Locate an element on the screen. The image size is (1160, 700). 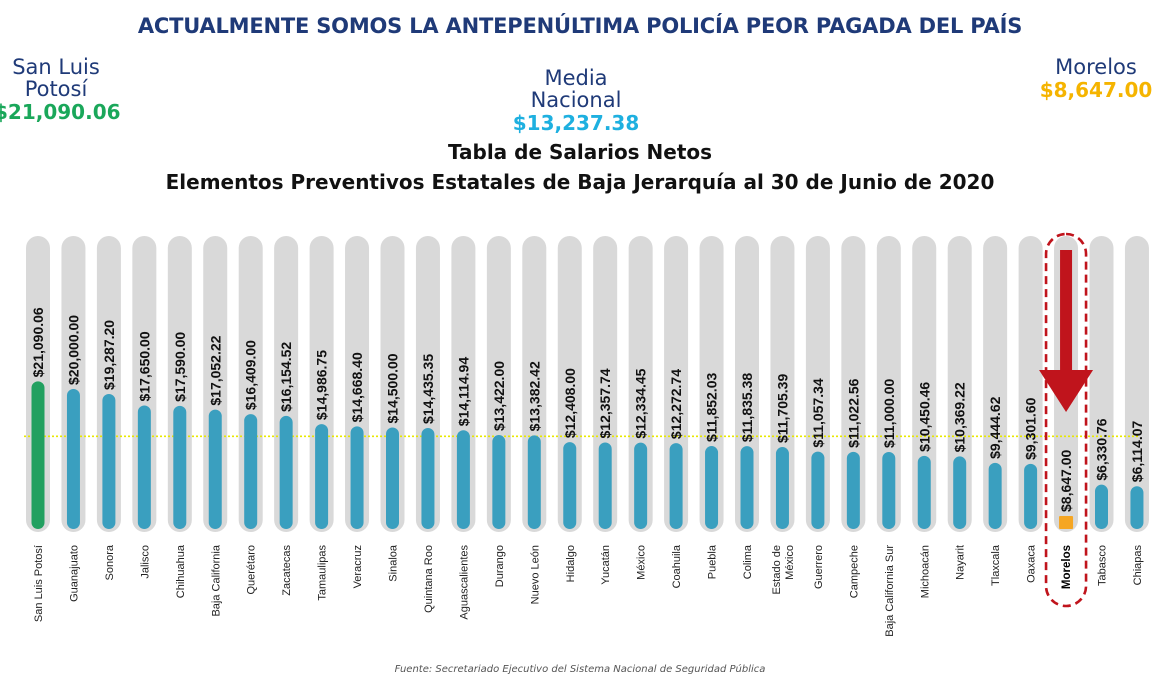
average-callout-label: Media Nacional is located at coordinates (576, 89).